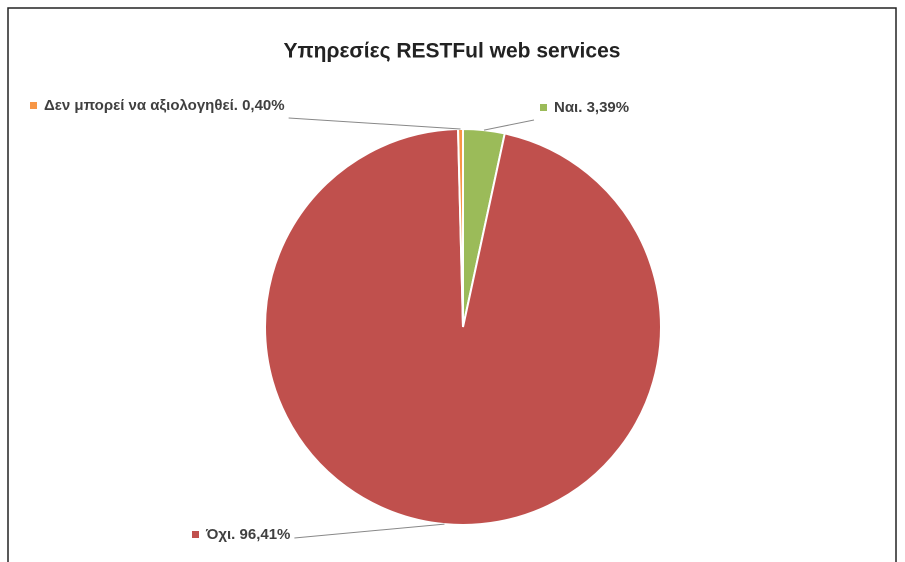 The height and width of the screenshot is (562, 905). Describe the element at coordinates (263, 105) in the screenshot. I see `value-label: 0,40%` at that location.